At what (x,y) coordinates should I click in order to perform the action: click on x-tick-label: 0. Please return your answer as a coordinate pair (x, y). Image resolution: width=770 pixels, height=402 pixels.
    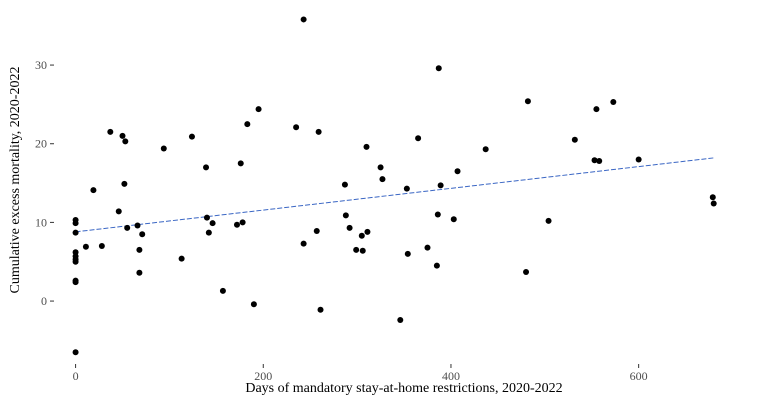
    Looking at the image, I should click on (76, 376).